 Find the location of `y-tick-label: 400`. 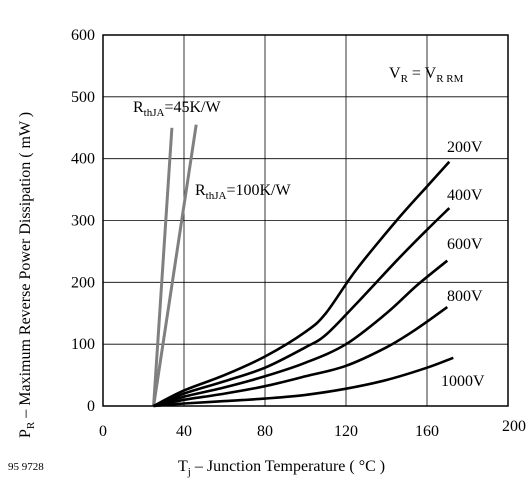

y-tick-label: 400 is located at coordinates (83, 159).